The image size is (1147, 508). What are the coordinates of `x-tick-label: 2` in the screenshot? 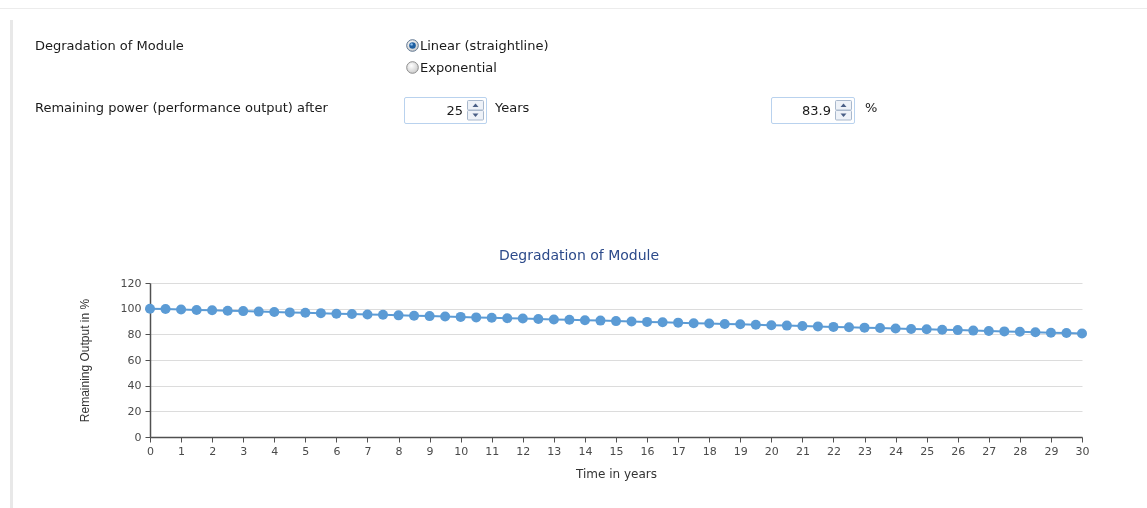 It's located at (213, 451).